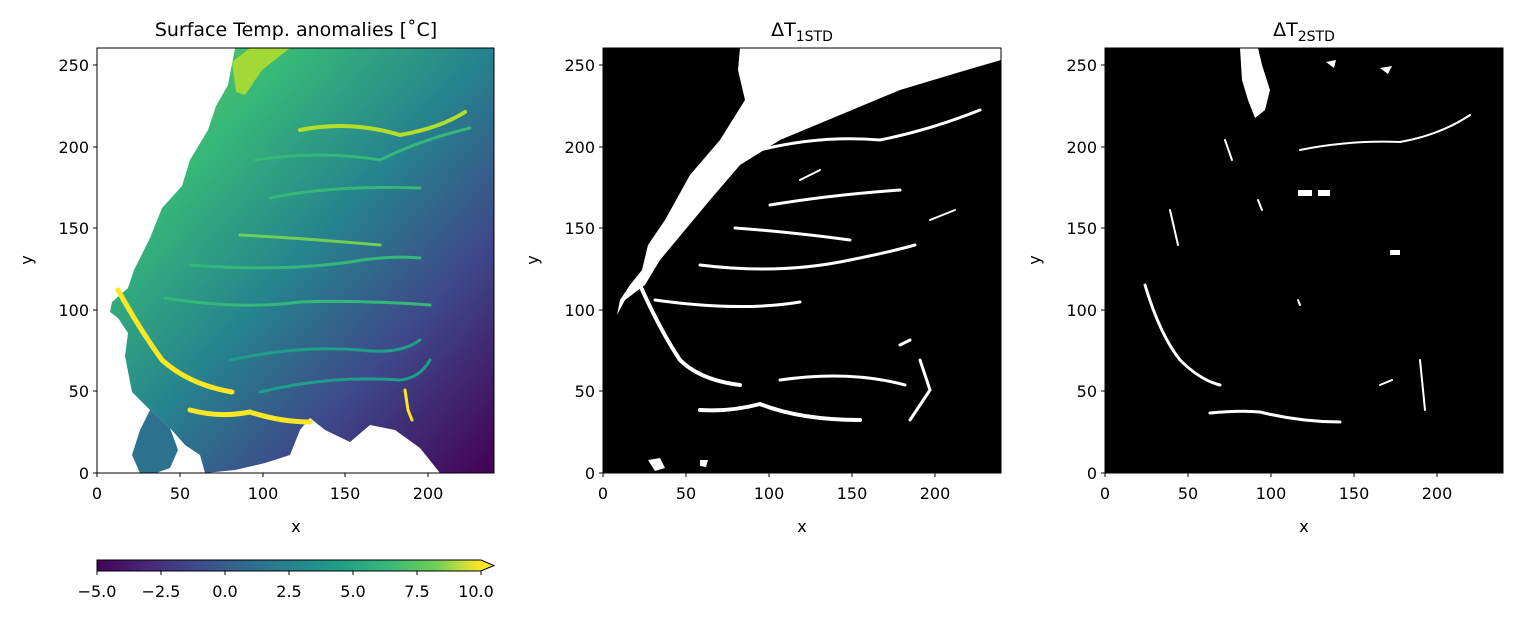  What do you see at coordinates (180, 493) in the screenshot?
I see `anomaly-xtick-label: 50` at bounding box center [180, 493].